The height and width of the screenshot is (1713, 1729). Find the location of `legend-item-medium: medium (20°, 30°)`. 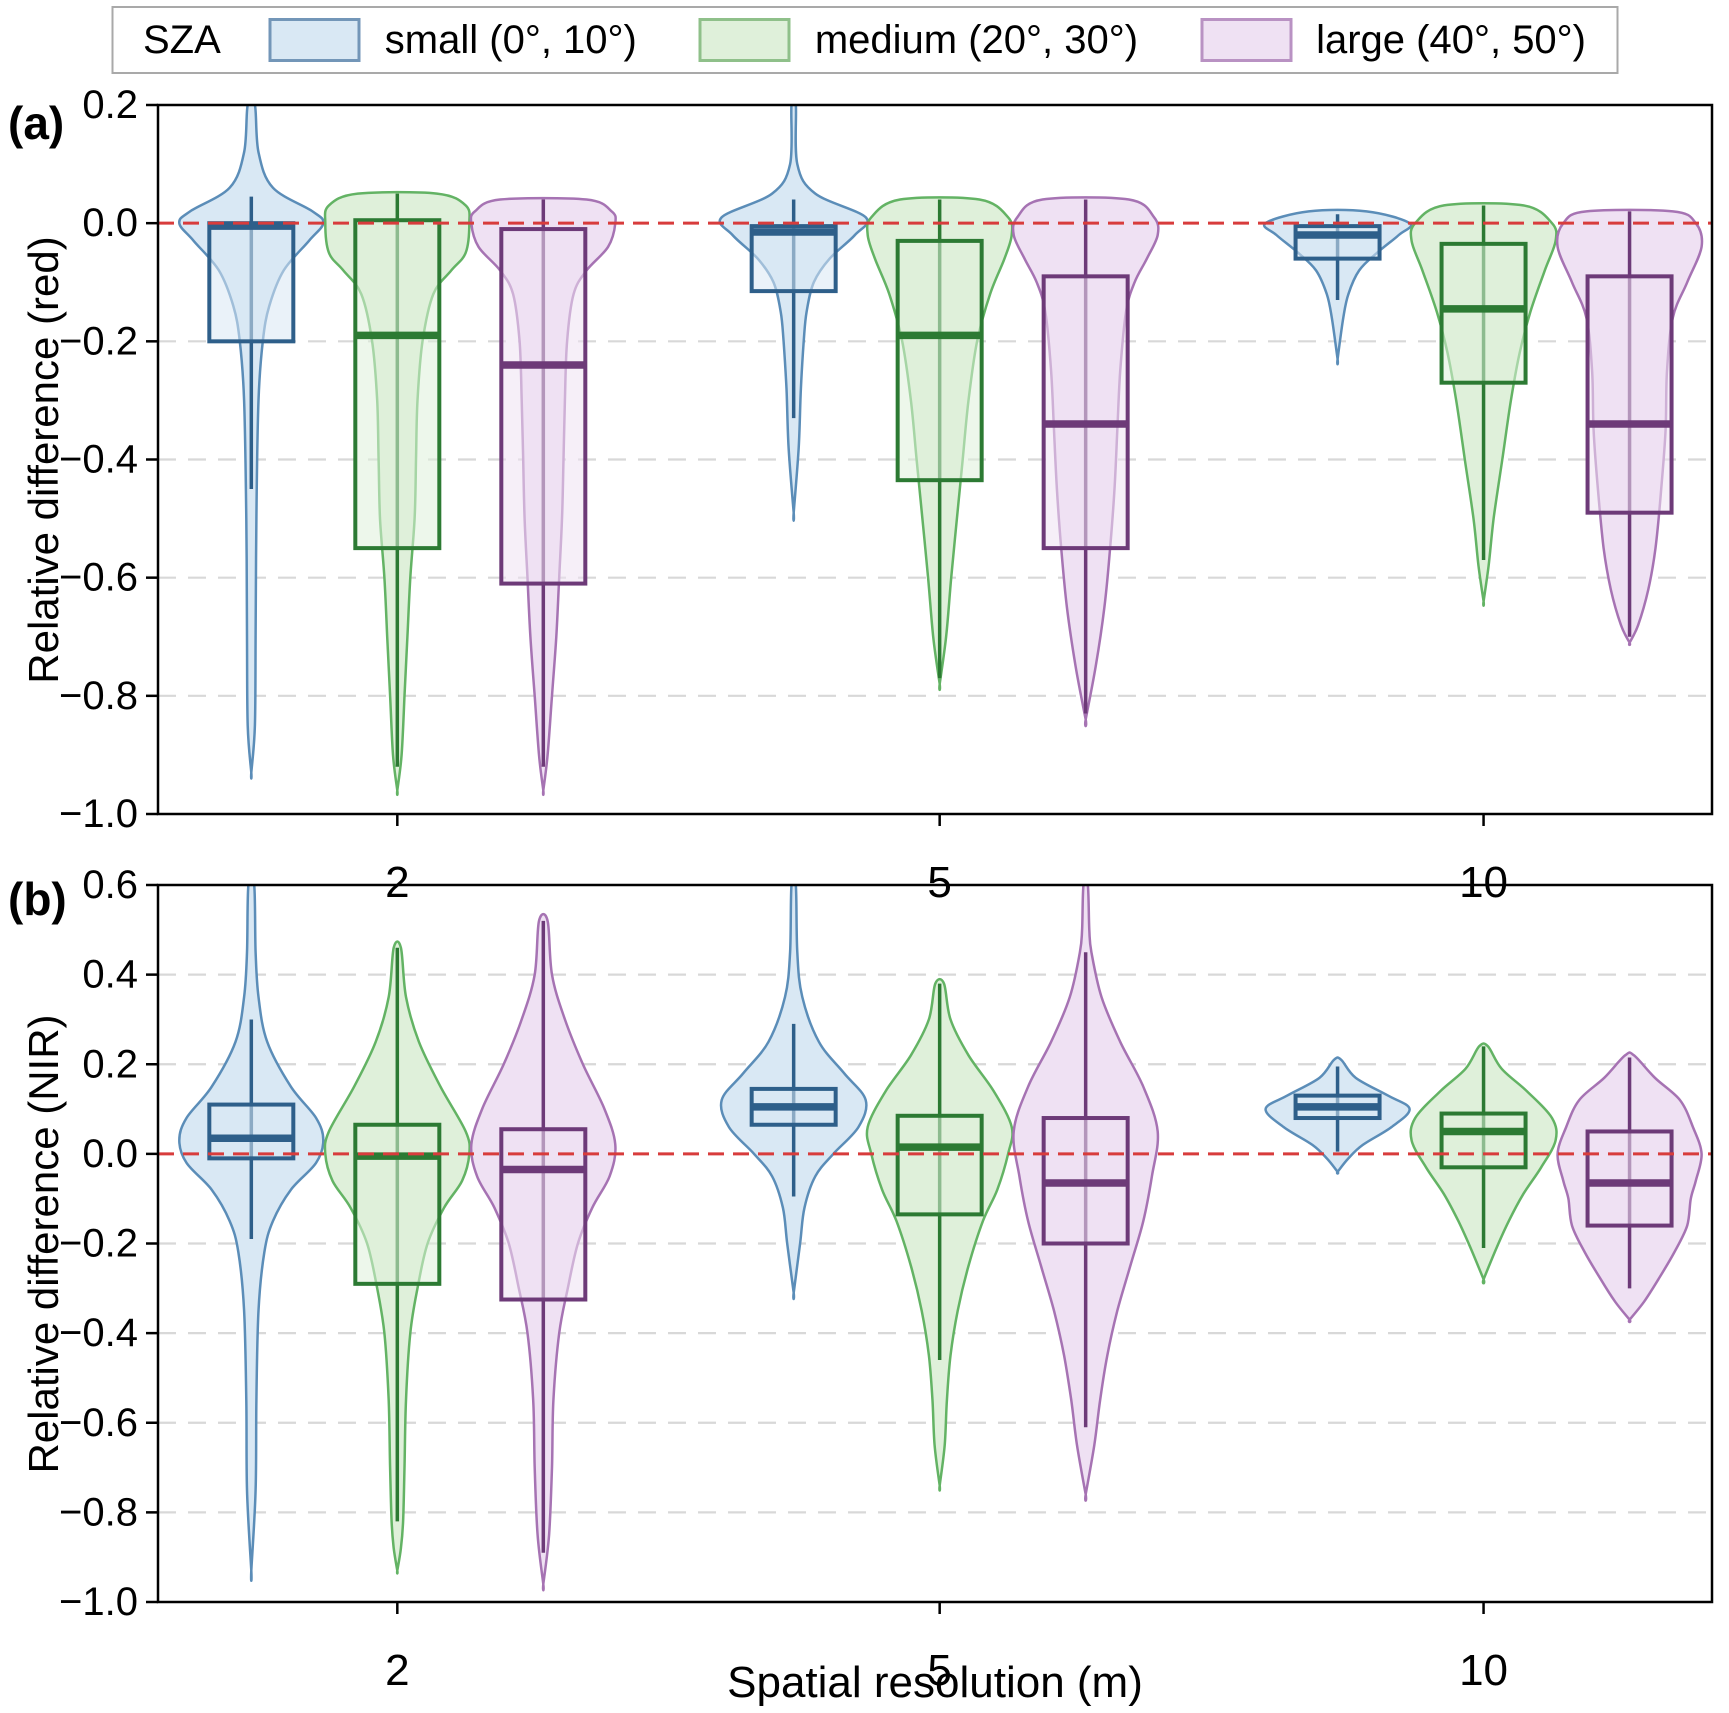

legend-item-medium: medium (20°, 30°) is located at coordinates (918, 40).